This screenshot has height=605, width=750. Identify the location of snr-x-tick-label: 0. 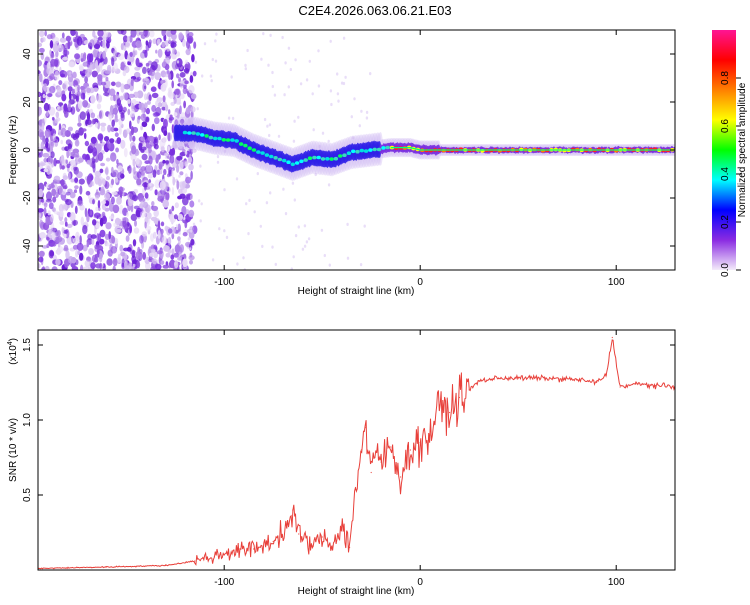
(420, 582).